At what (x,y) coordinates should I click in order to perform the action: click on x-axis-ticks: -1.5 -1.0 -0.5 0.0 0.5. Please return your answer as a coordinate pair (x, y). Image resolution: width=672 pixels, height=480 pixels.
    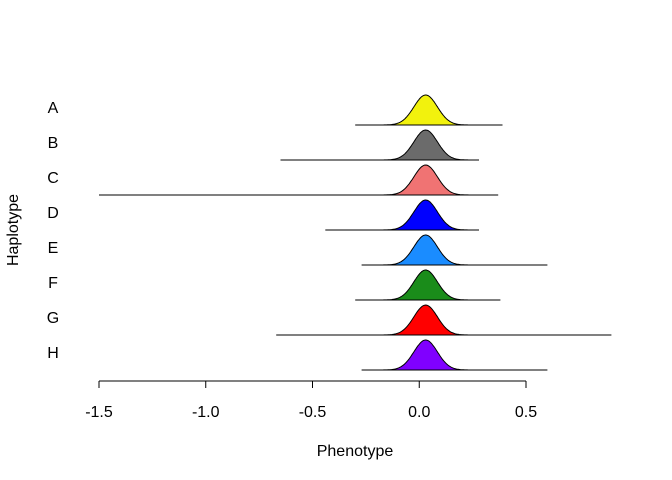
    Looking at the image, I should click on (311, 401).